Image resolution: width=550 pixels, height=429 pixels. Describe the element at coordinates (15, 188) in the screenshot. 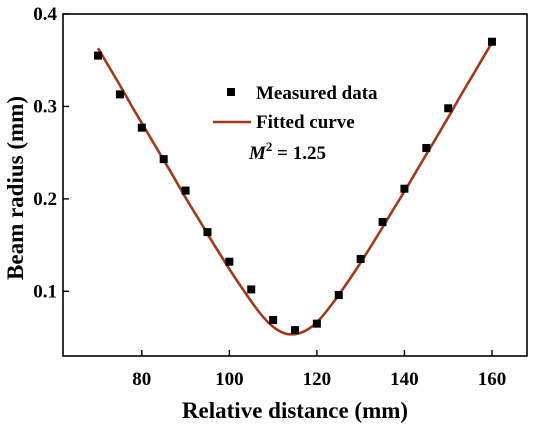

I see `y-axis-title: Beam radius (mm)` at that location.